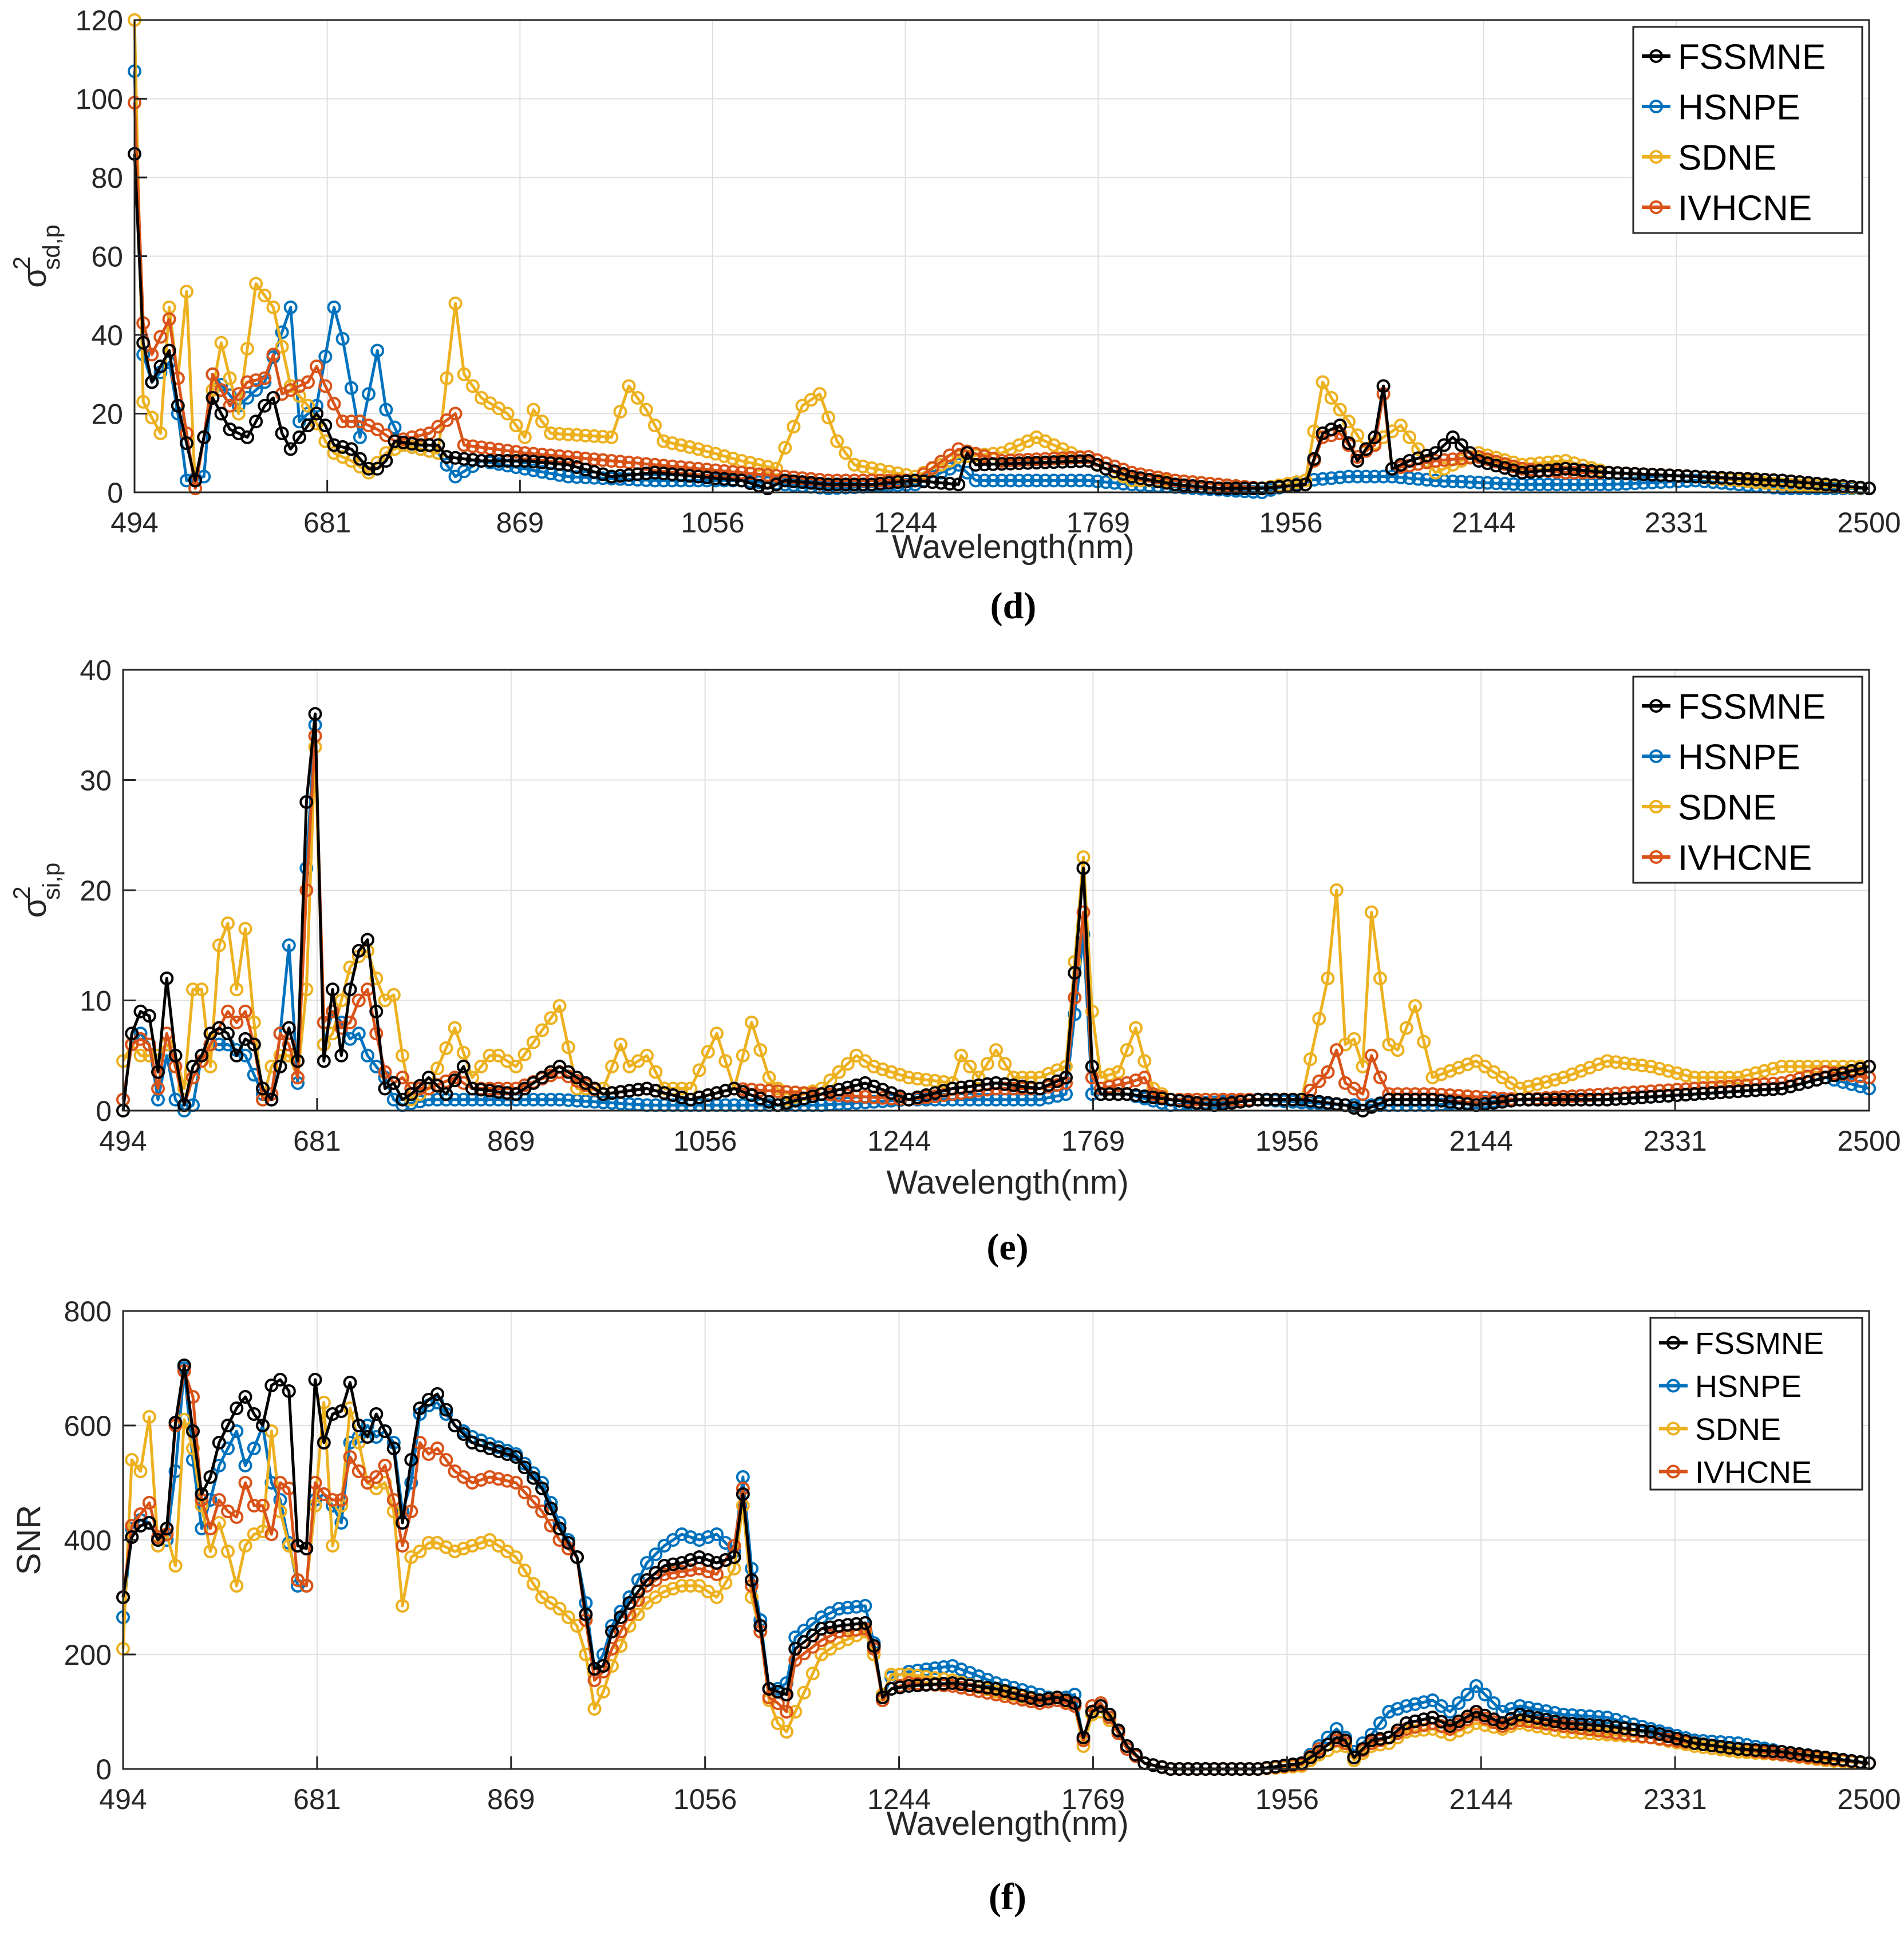 This screenshot has height=1939, width=1904. Describe the element at coordinates (99, 100) in the screenshot. I see `y-tick-label: 100` at that location.